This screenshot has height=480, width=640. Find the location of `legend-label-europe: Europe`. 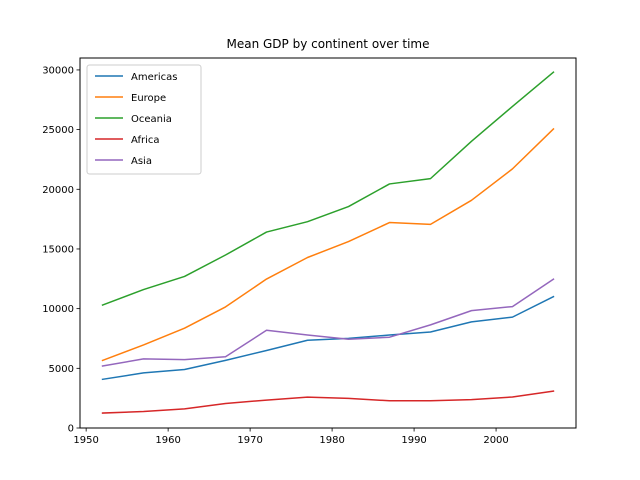

legend-label-europe: Europe is located at coordinates (148, 98).